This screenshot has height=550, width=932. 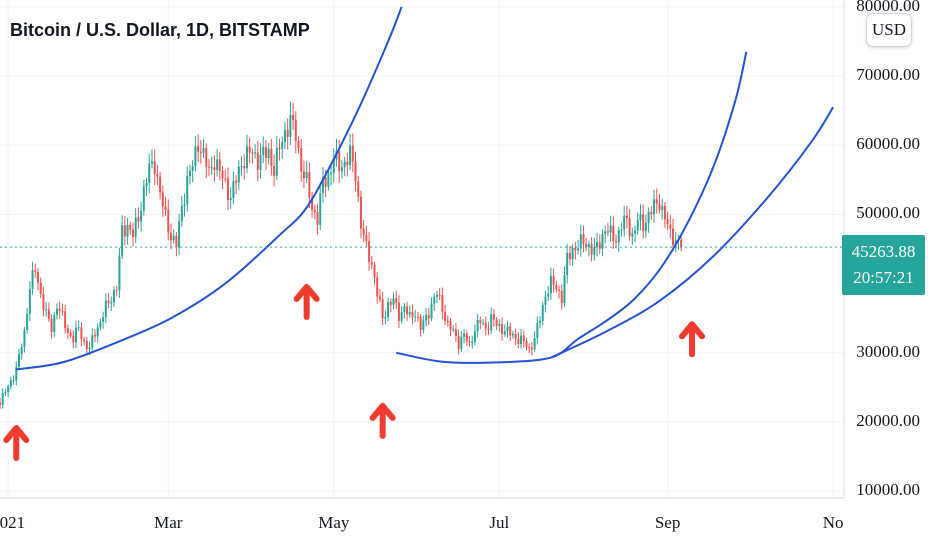 What do you see at coordinates (888, 7) in the screenshot?
I see `y-tick-label: 80000.00` at bounding box center [888, 7].